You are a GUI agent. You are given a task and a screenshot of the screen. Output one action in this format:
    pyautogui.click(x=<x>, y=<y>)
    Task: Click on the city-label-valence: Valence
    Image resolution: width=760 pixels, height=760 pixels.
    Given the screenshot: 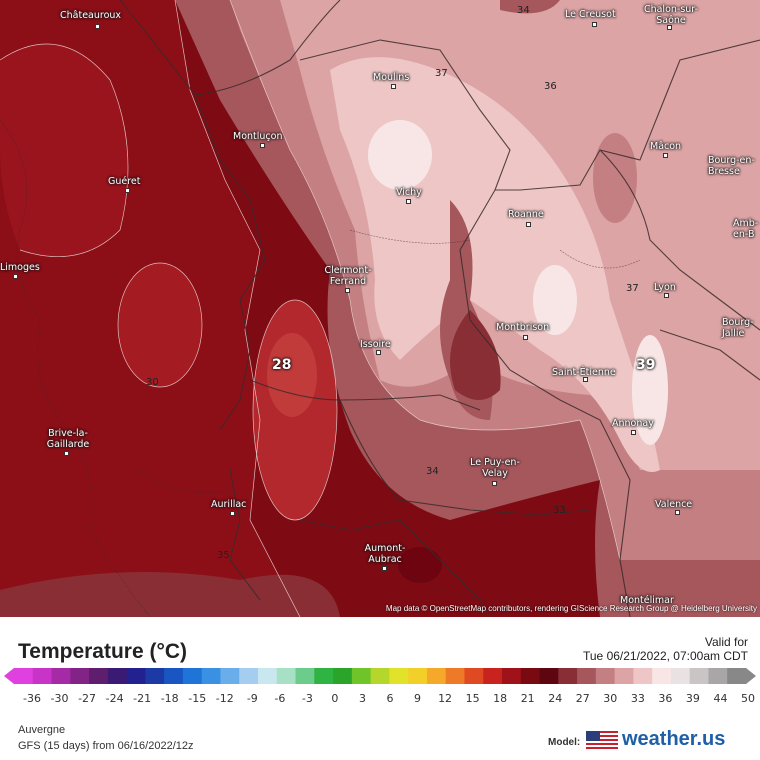 What is the action you would take?
    pyautogui.click(x=674, y=504)
    